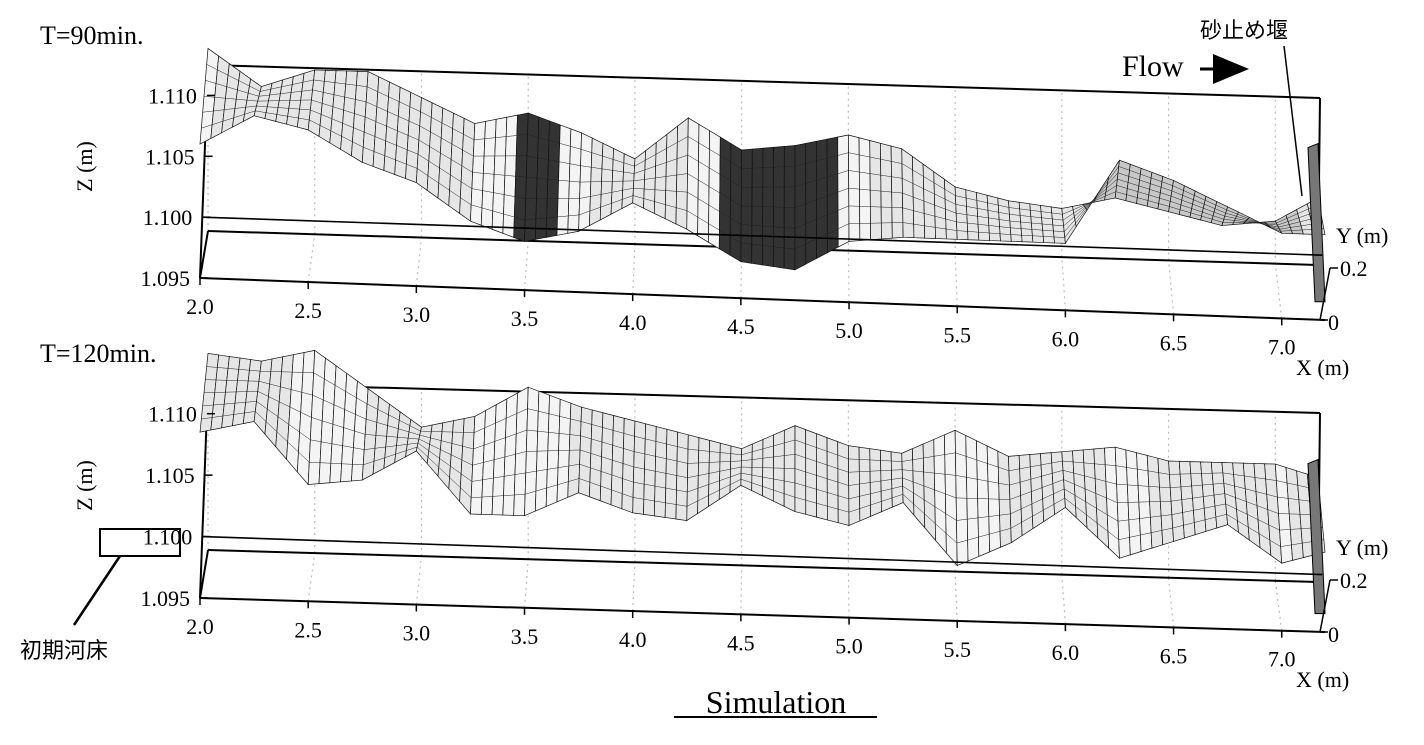  I want to click on initial-bed-line, so click(762, 555).